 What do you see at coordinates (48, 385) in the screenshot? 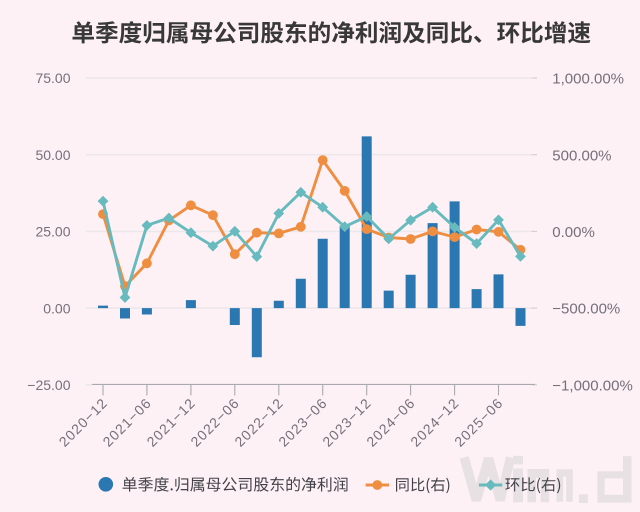
I see `svg-text: −25.00` at bounding box center [48, 385].